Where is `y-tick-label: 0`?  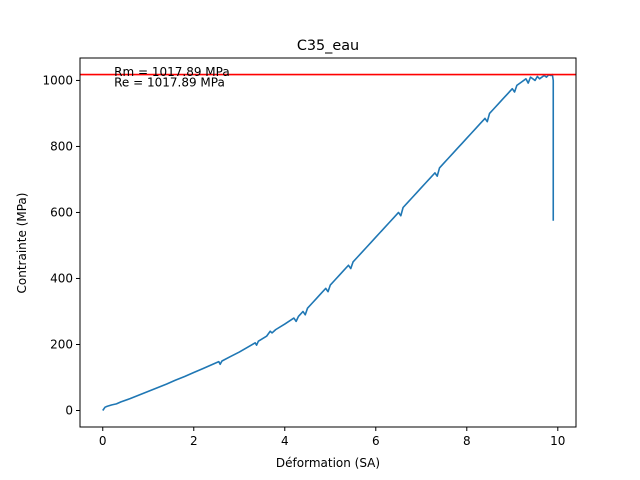 y-tick-label: 0 is located at coordinates (69, 410).